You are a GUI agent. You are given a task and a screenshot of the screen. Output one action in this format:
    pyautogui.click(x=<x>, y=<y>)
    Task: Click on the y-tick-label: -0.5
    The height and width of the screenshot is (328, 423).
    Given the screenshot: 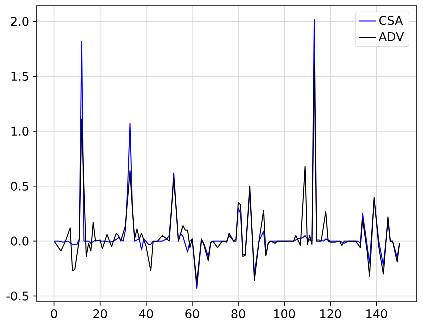 What is the action you would take?
    pyautogui.click(x=17, y=296)
    